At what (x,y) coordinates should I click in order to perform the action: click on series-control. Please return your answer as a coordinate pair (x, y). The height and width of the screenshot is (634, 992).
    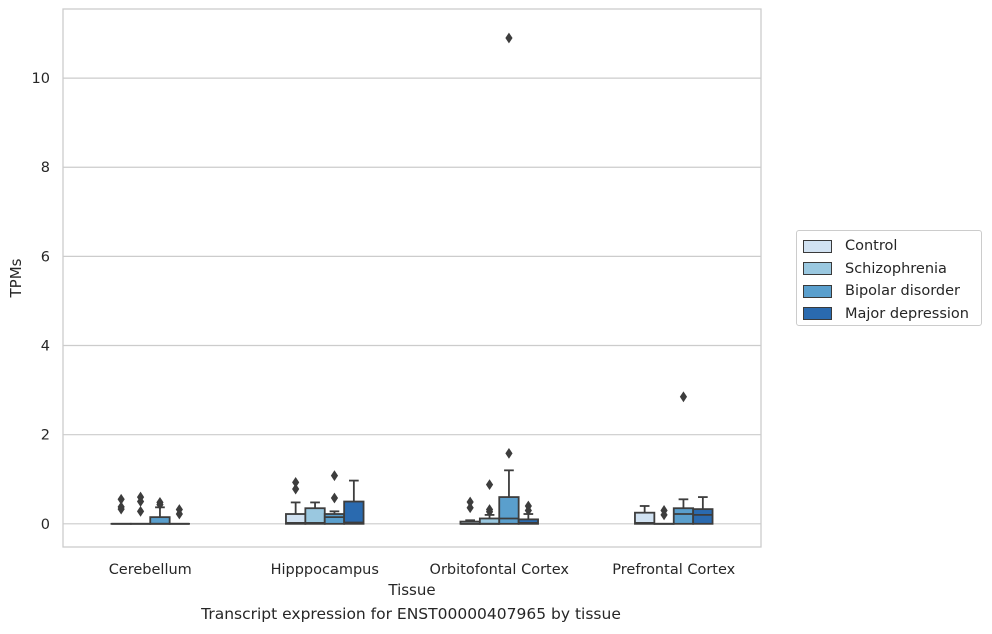
    Looking at the image, I should click on (383, 500).